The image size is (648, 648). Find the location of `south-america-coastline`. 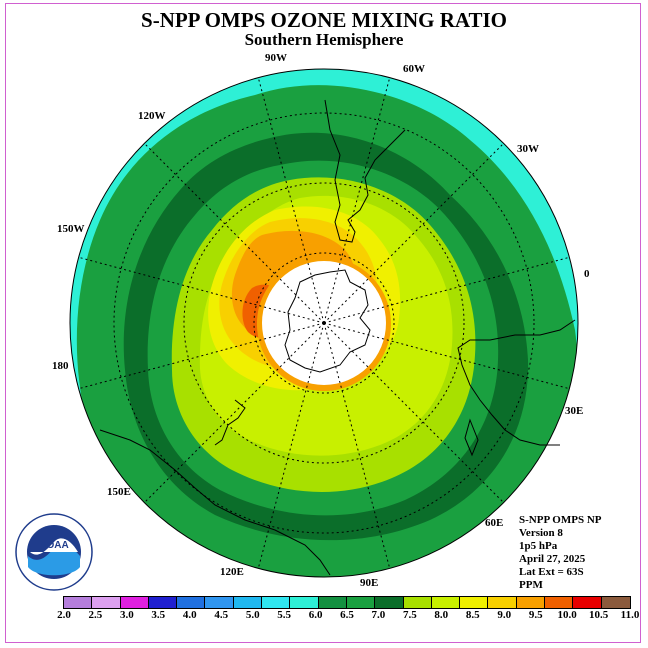

south-america-coastline is located at coordinates (365, 171).